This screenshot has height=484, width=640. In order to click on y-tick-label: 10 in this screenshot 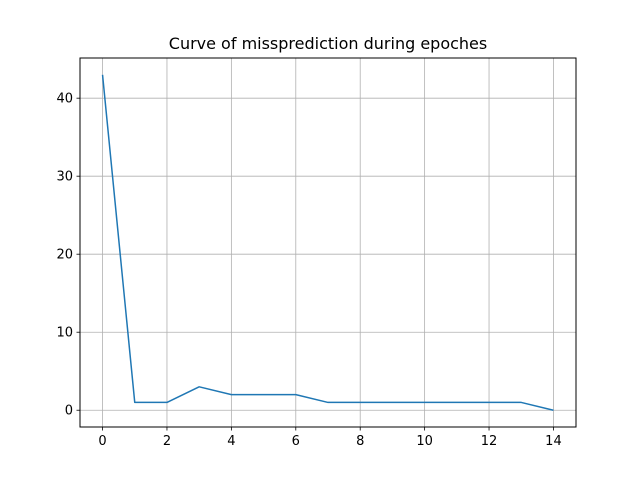, I will do `click(64, 333)`.